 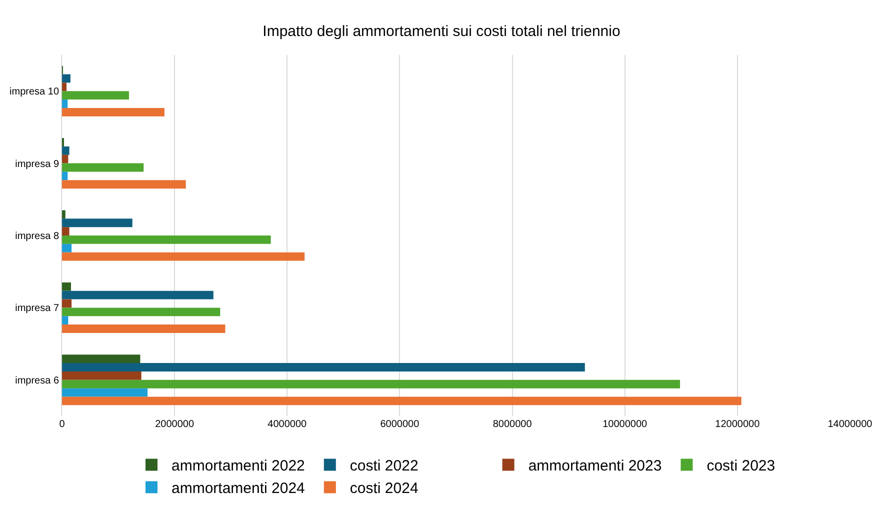 I want to click on x-tick-label: 0, so click(x=62, y=424).